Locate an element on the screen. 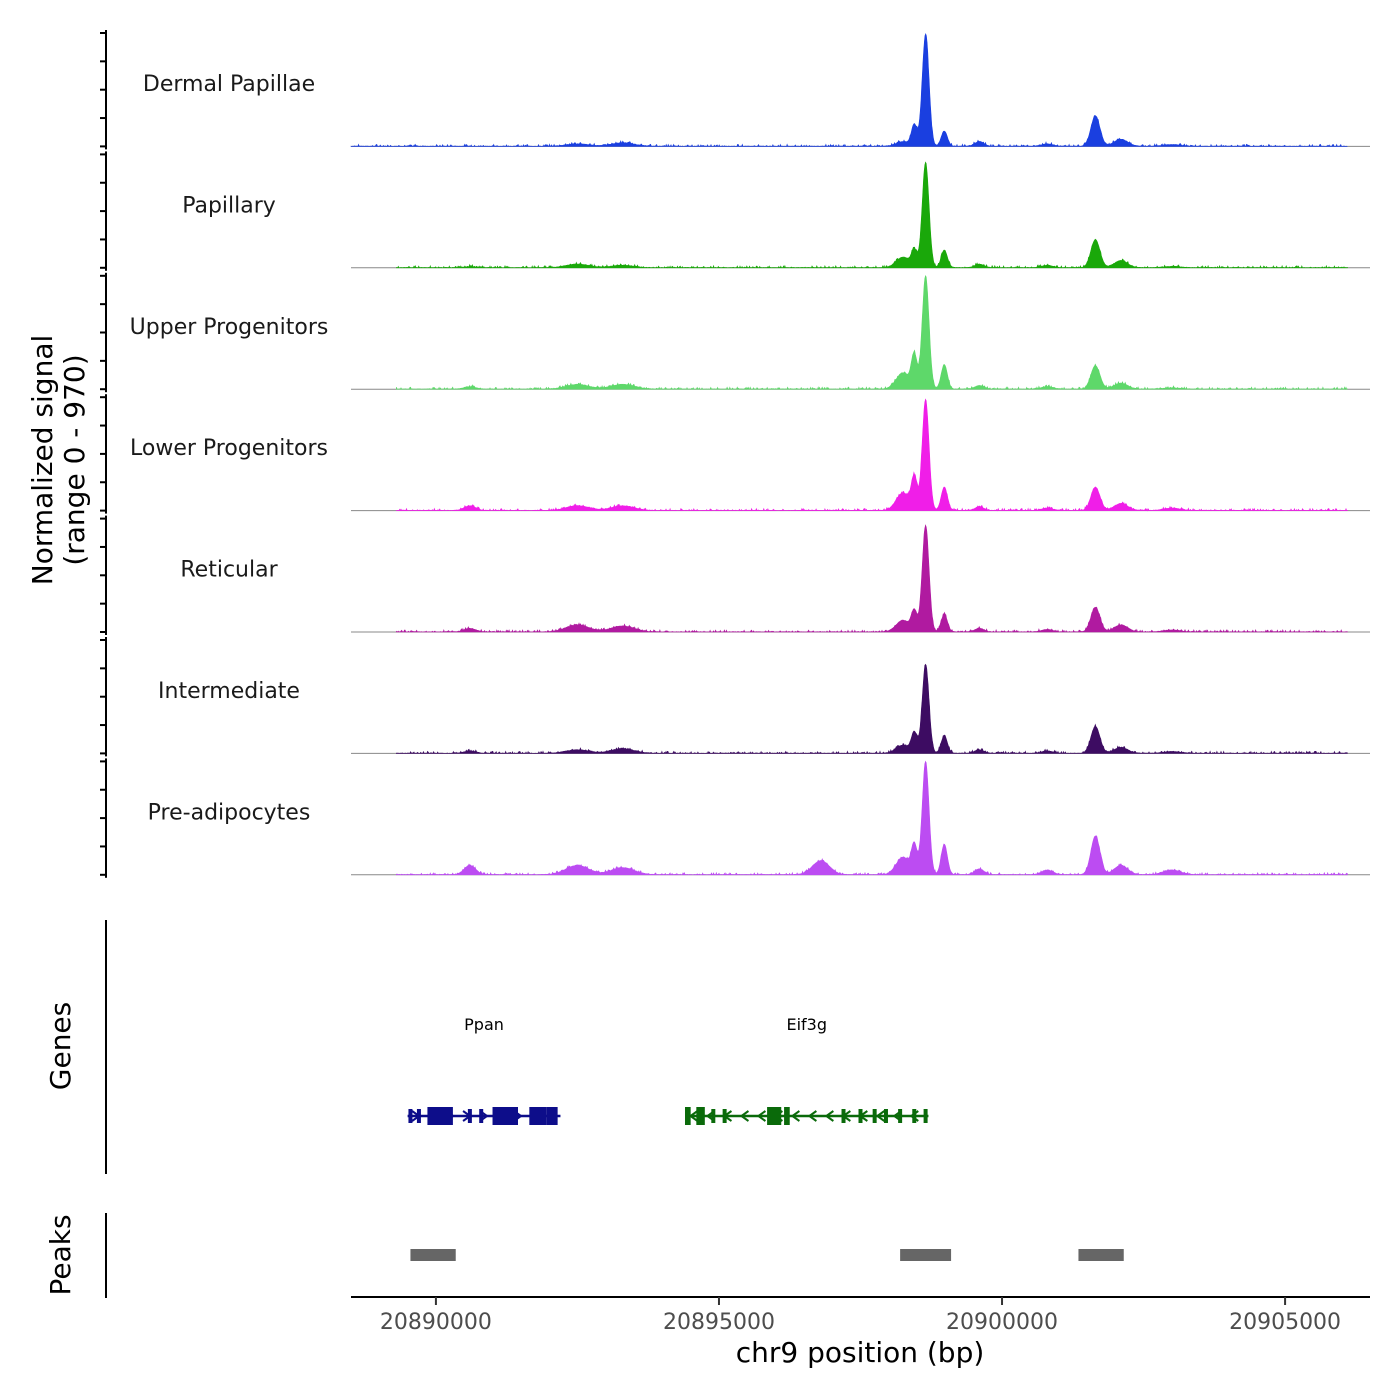 This screenshot has height=1400, width=1400. track-label: Intermediate is located at coordinates (229, 691).